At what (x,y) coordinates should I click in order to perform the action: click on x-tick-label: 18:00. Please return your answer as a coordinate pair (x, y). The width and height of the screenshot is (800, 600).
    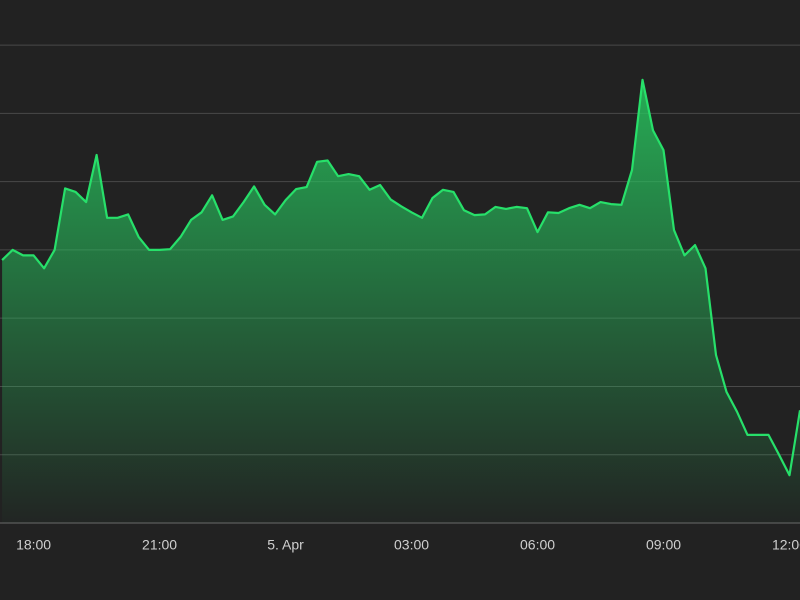
    Looking at the image, I should click on (33, 545).